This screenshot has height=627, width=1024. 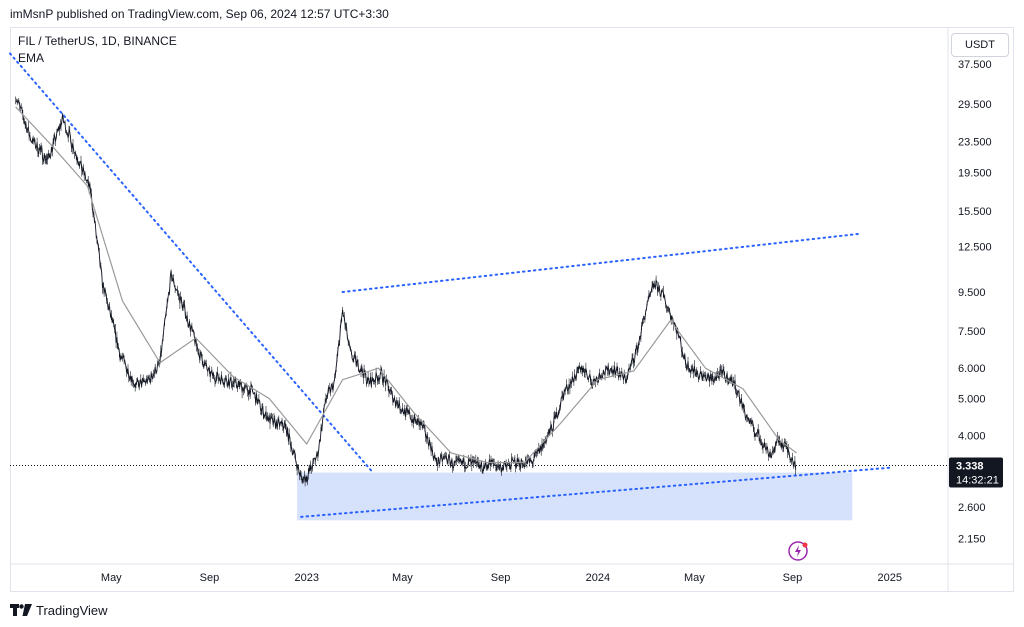 What do you see at coordinates (31, 58) in the screenshot?
I see `indicator-legend: EMA` at bounding box center [31, 58].